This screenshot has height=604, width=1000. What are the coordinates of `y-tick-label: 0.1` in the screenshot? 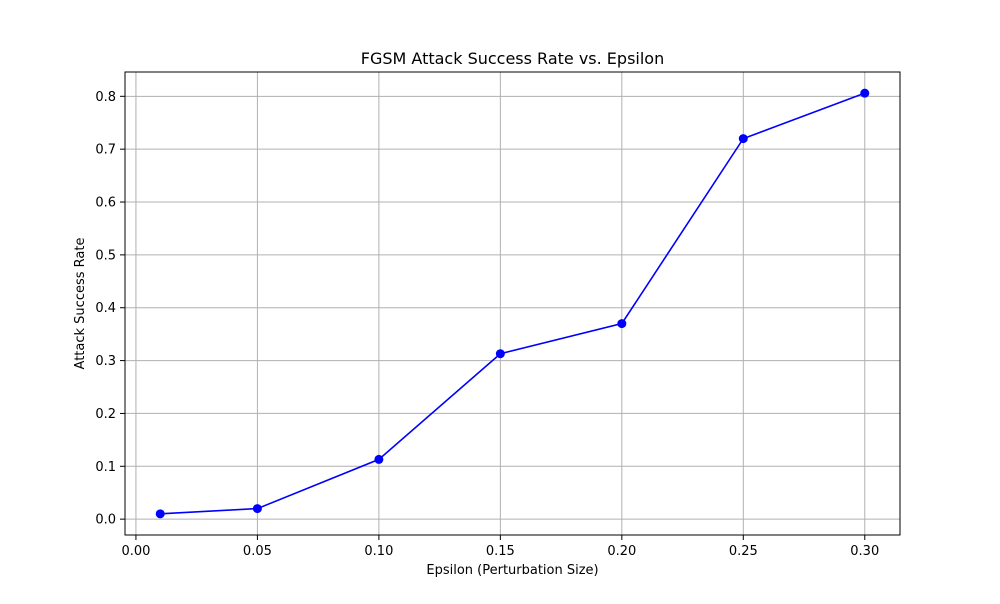 It's located at (105, 467).